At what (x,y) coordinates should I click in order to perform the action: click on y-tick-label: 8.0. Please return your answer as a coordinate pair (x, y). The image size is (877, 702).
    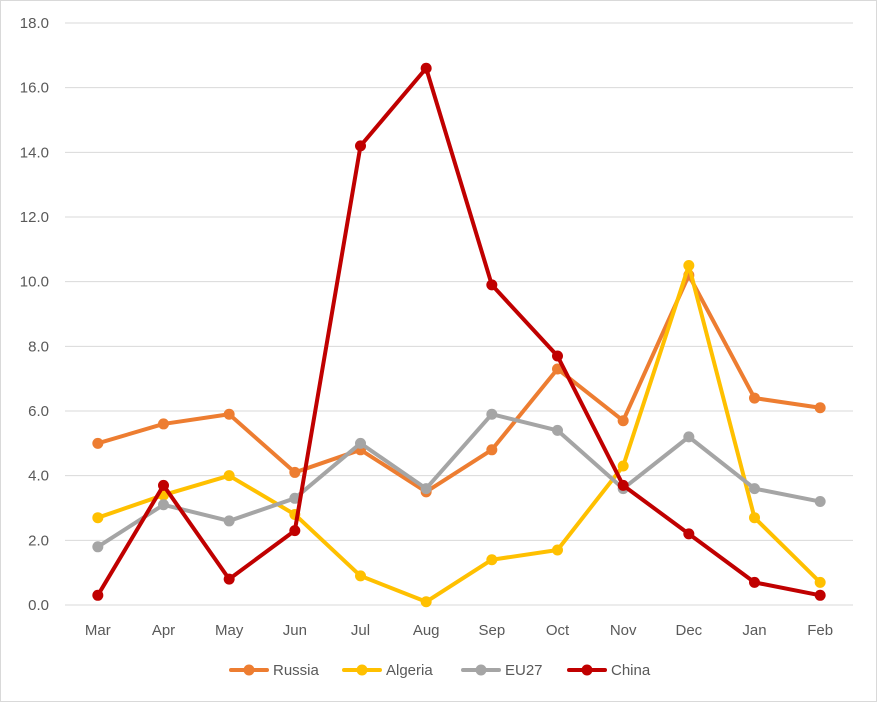
    Looking at the image, I should click on (38, 346).